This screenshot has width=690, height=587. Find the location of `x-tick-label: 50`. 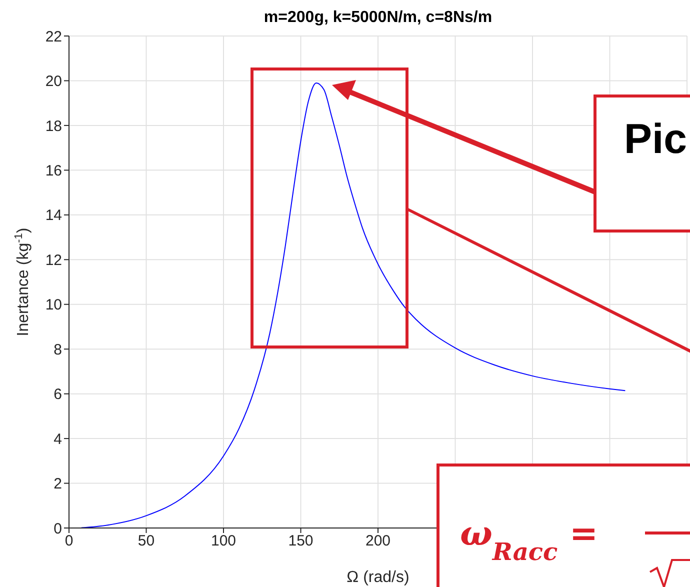

x-tick-label: 50 is located at coordinates (146, 541).